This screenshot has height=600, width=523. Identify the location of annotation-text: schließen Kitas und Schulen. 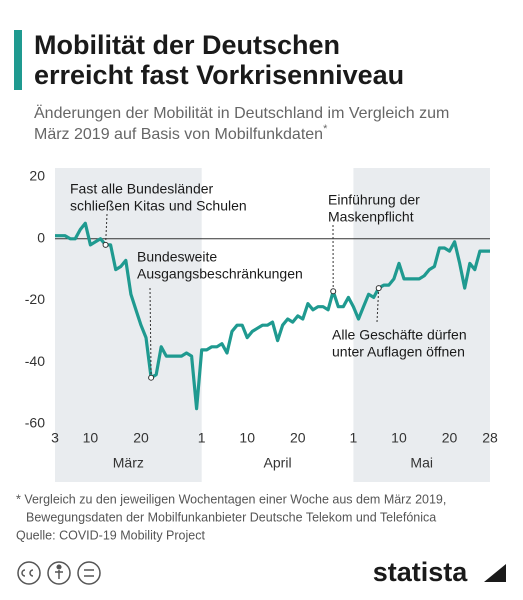
(158, 206).